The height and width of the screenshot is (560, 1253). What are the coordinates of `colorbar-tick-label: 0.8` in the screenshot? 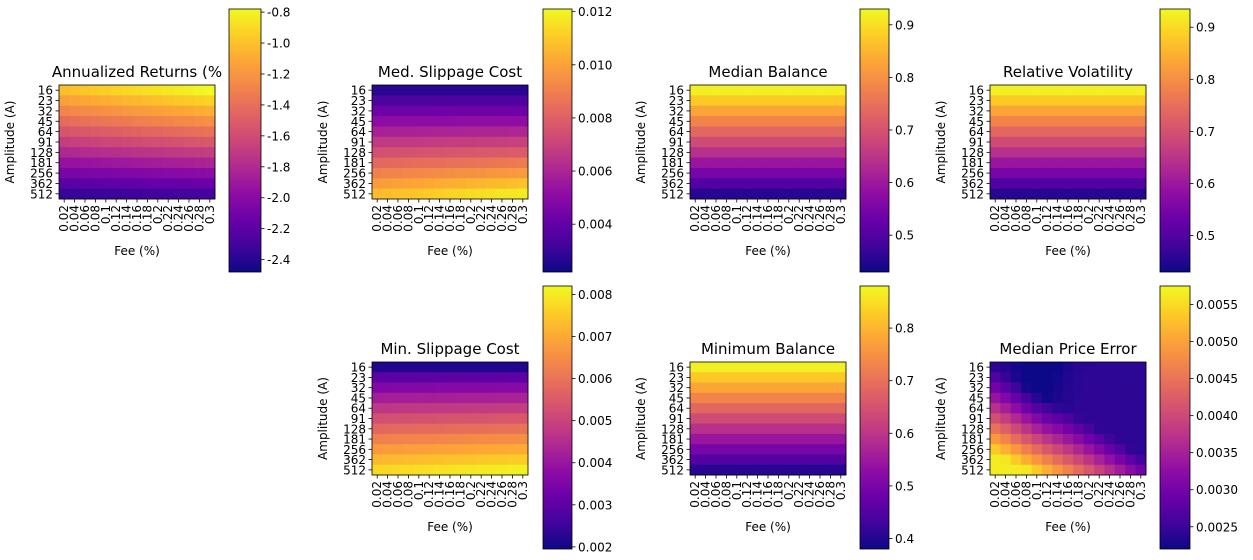 It's located at (904, 329).